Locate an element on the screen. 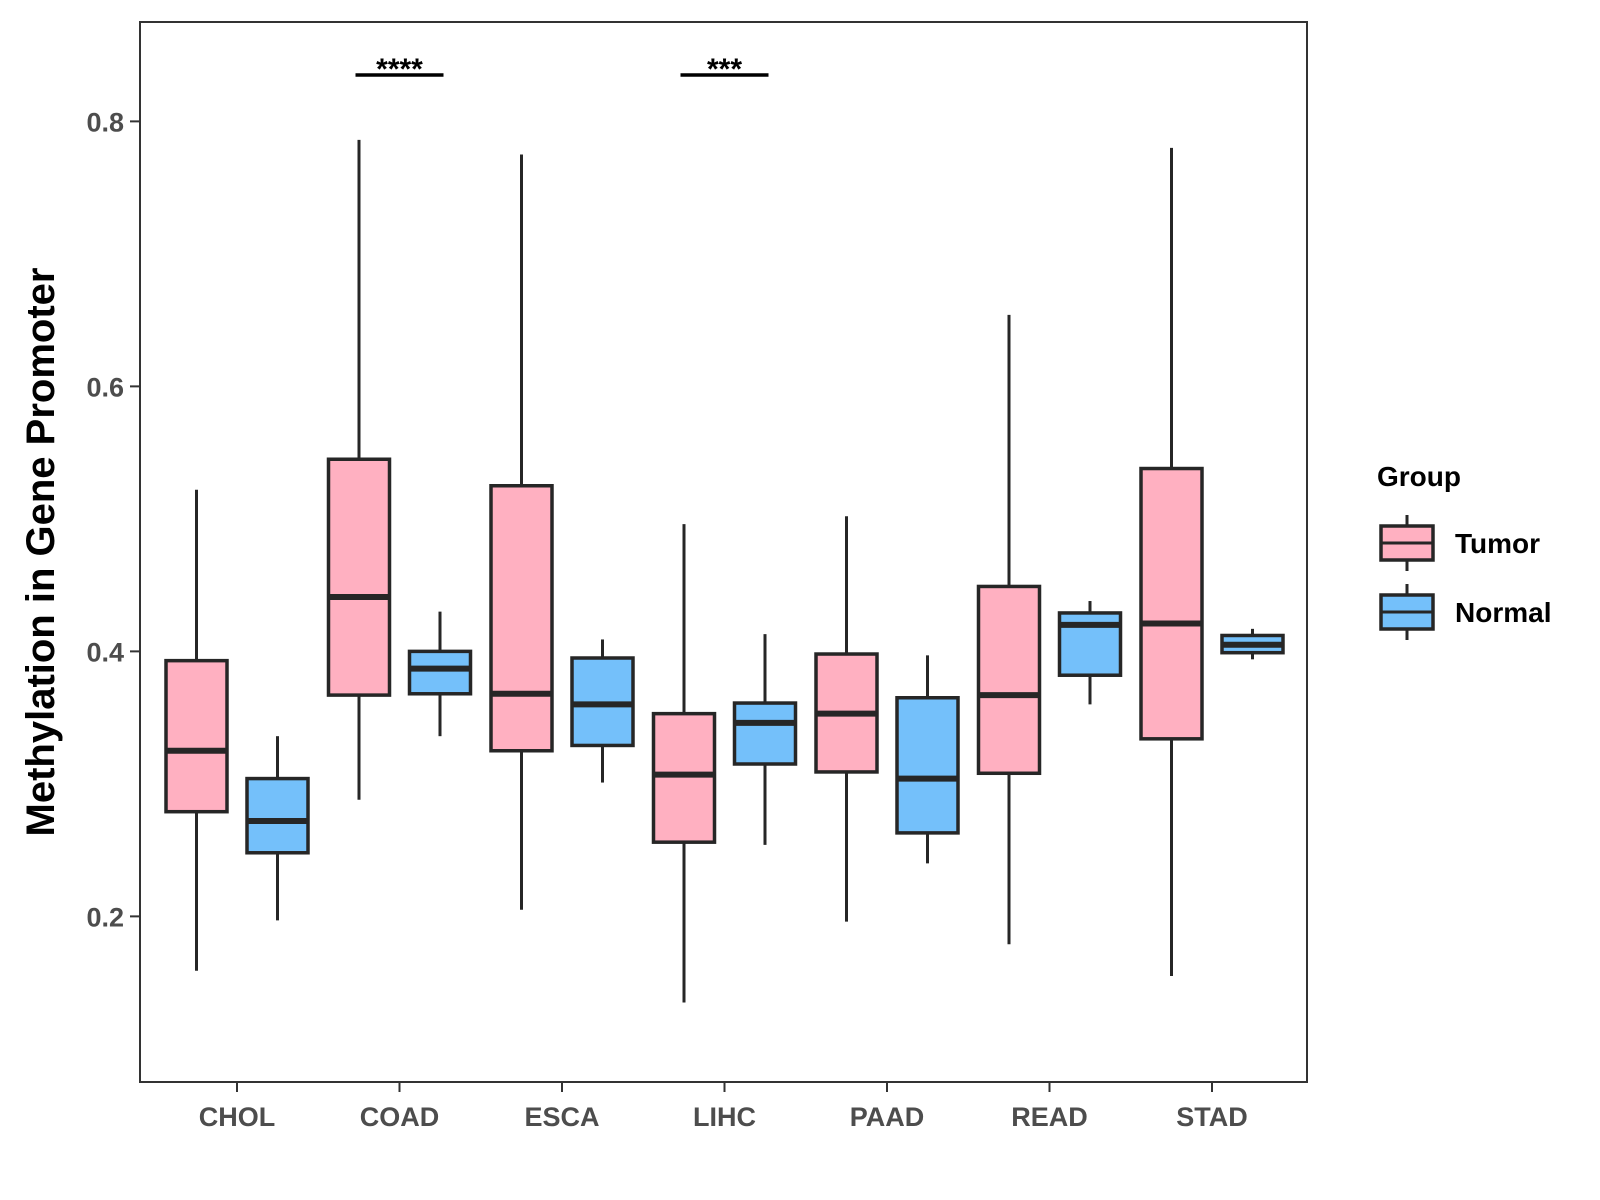 The image size is (1600, 1200). x-tick-label-read: READ is located at coordinates (1049, 1117).